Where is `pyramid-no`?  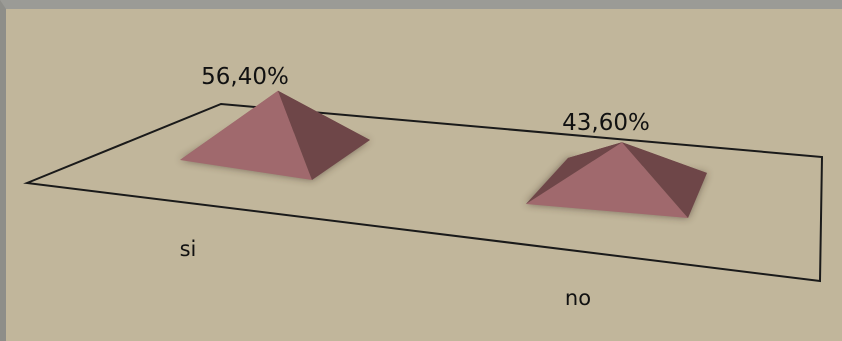
pyramid-no is located at coordinates (616, 180).